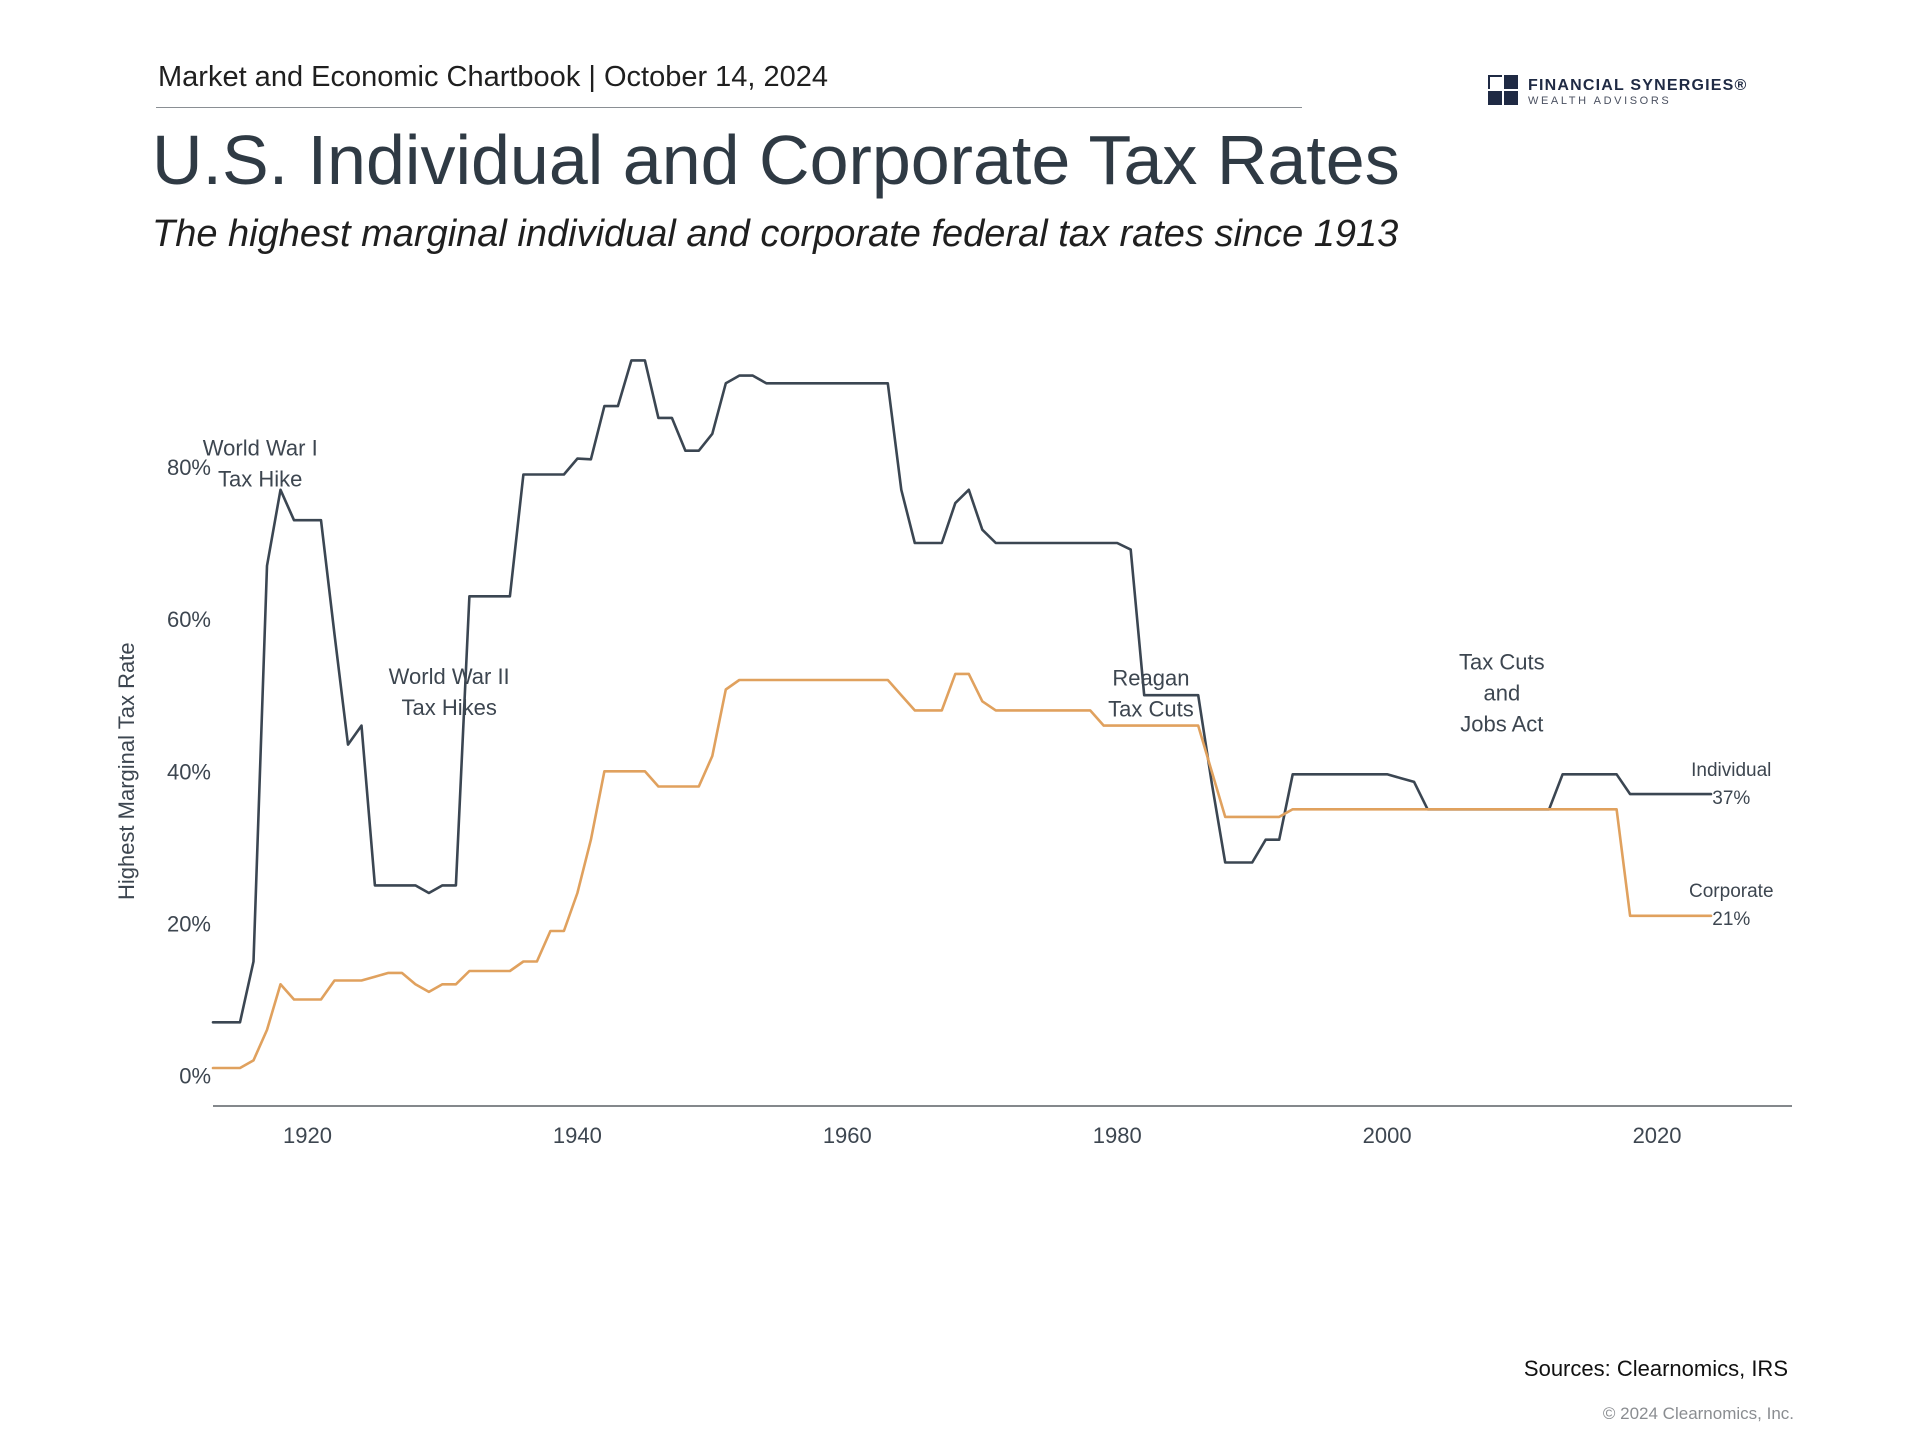 This screenshot has width=1920, height=1440. I want to click on y-tick-label: 20%, so click(189, 923).